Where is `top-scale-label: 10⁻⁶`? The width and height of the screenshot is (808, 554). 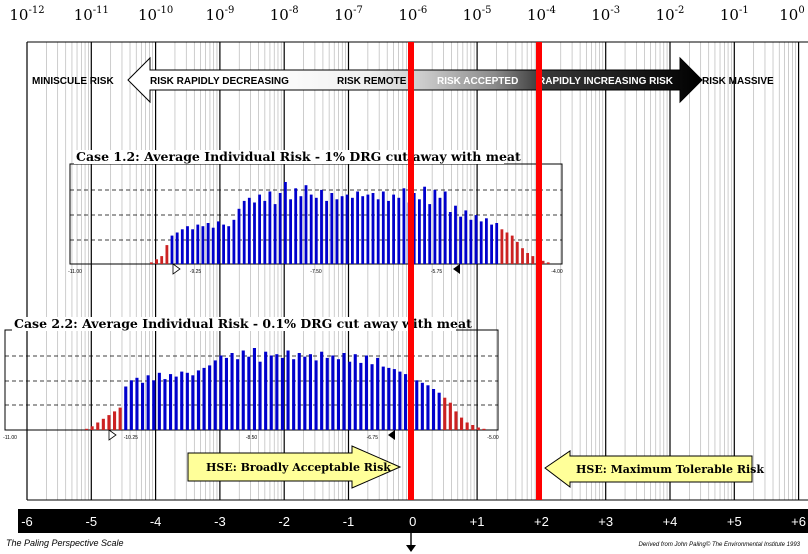
top-scale-label: 10⁻⁶ is located at coordinates (412, 14).